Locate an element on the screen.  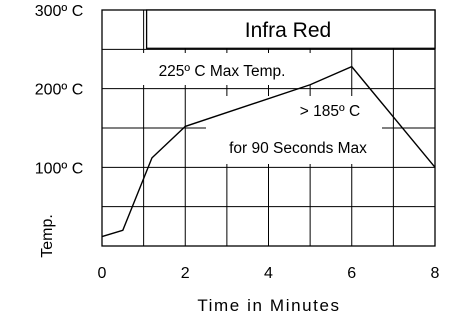
x-tick-label: 4 is located at coordinates (268, 273).